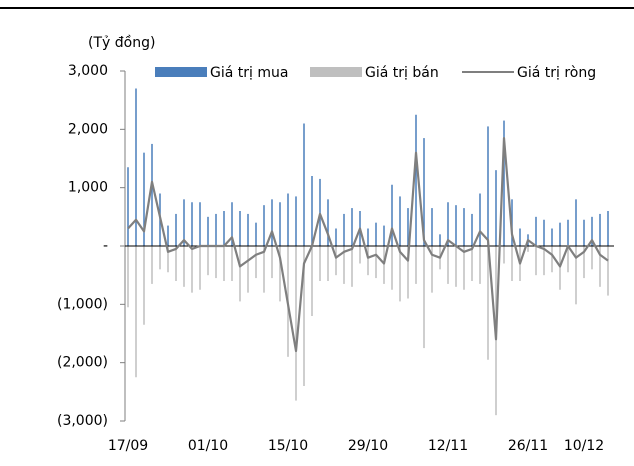  I want to click on y-tick-label: 3,000, so click(88, 71).